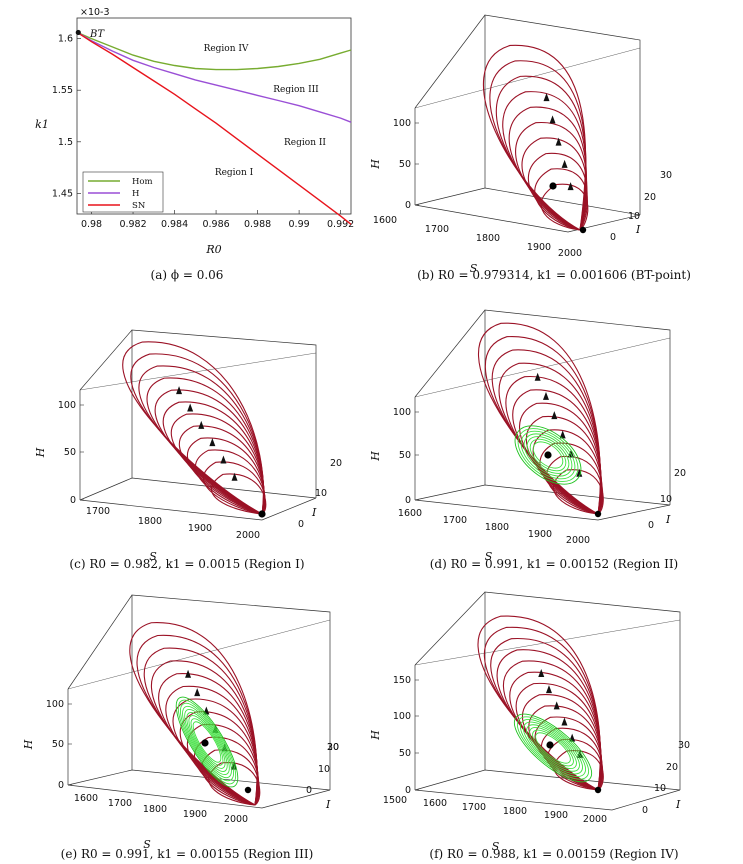  What do you see at coordinates (187, 275) in the screenshot?
I see `caption-a: (a) ϕ = 0.06` at bounding box center [187, 275].